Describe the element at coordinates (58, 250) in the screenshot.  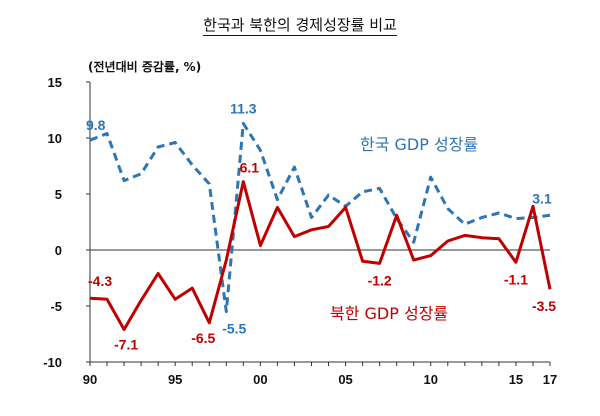
I see `y-tick-label: 0` at that location.